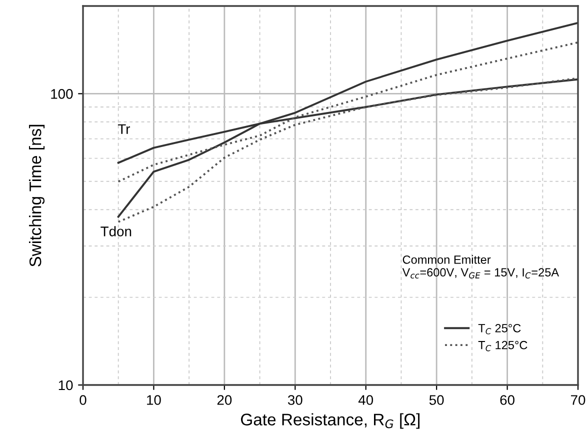 The width and height of the screenshot is (588, 448). Describe the element at coordinates (578, 400) in the screenshot. I see `x-tick-label: 70` at that location.